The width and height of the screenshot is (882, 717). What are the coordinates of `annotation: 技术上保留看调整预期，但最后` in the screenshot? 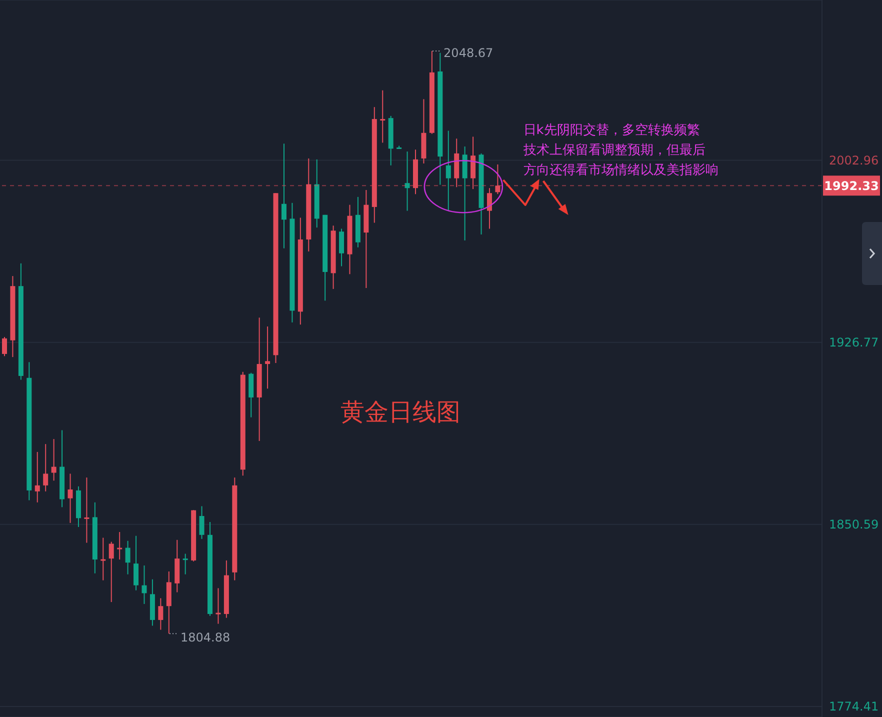 It's located at (614, 150).